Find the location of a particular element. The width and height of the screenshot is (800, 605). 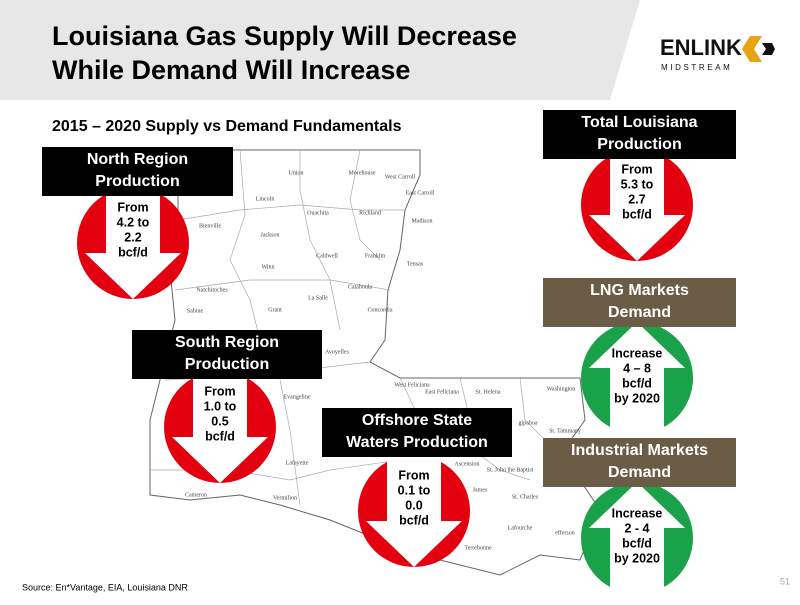

callout-body: 2.7 is located at coordinates (636, 199).